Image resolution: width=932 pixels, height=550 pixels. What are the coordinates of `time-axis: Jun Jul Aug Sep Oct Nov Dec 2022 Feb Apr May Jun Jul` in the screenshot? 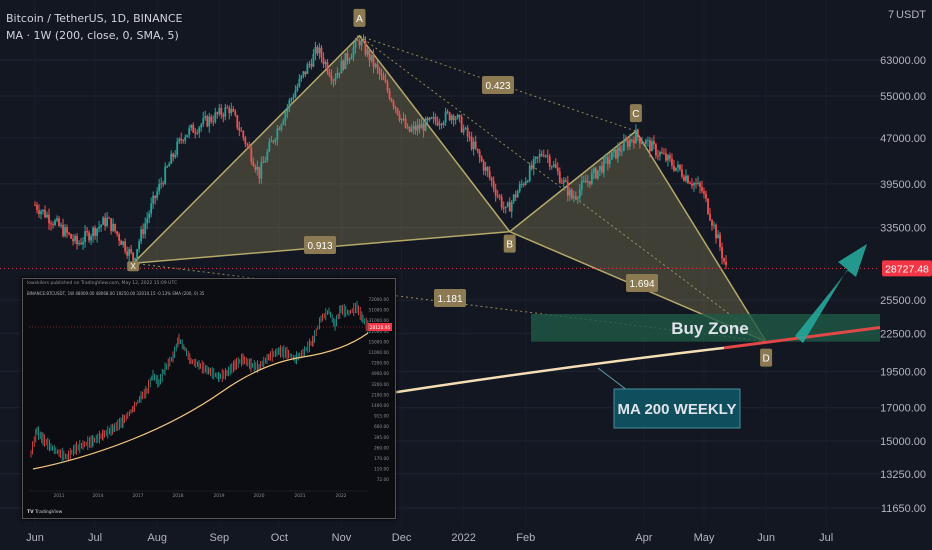 It's located at (429, 538).